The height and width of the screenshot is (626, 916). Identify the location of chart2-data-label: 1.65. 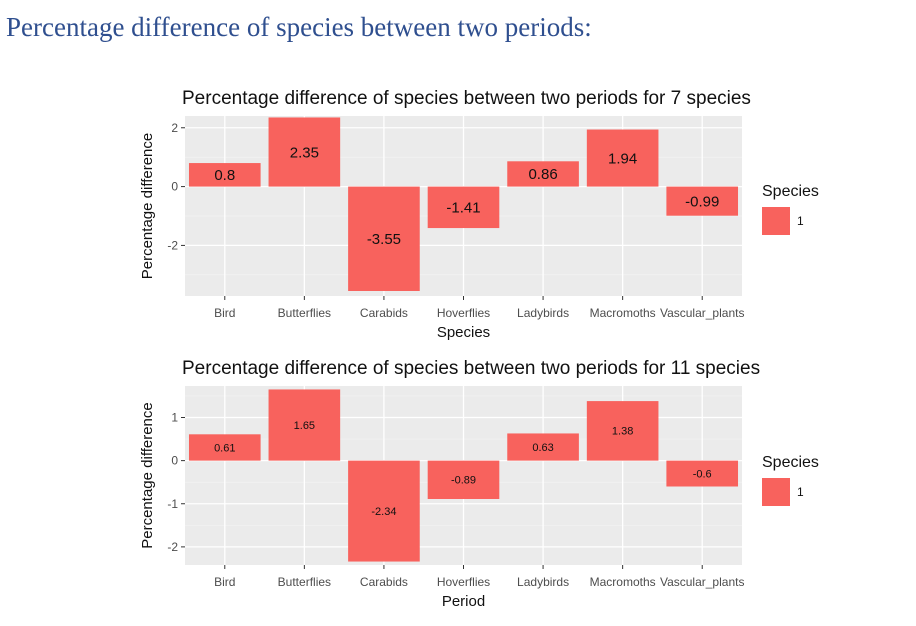
(304, 426).